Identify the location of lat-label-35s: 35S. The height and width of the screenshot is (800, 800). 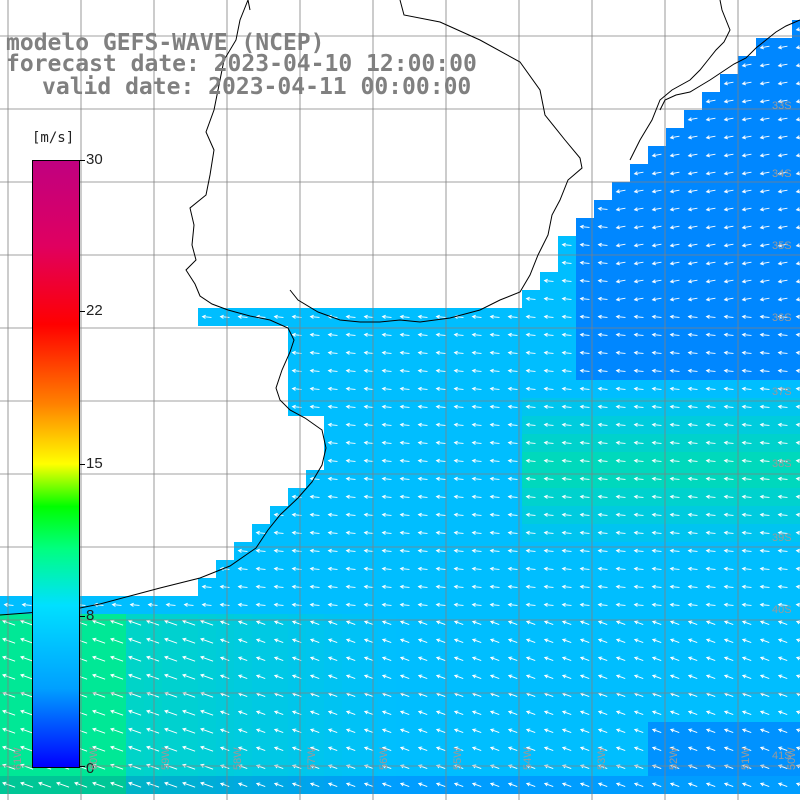
(782, 246).